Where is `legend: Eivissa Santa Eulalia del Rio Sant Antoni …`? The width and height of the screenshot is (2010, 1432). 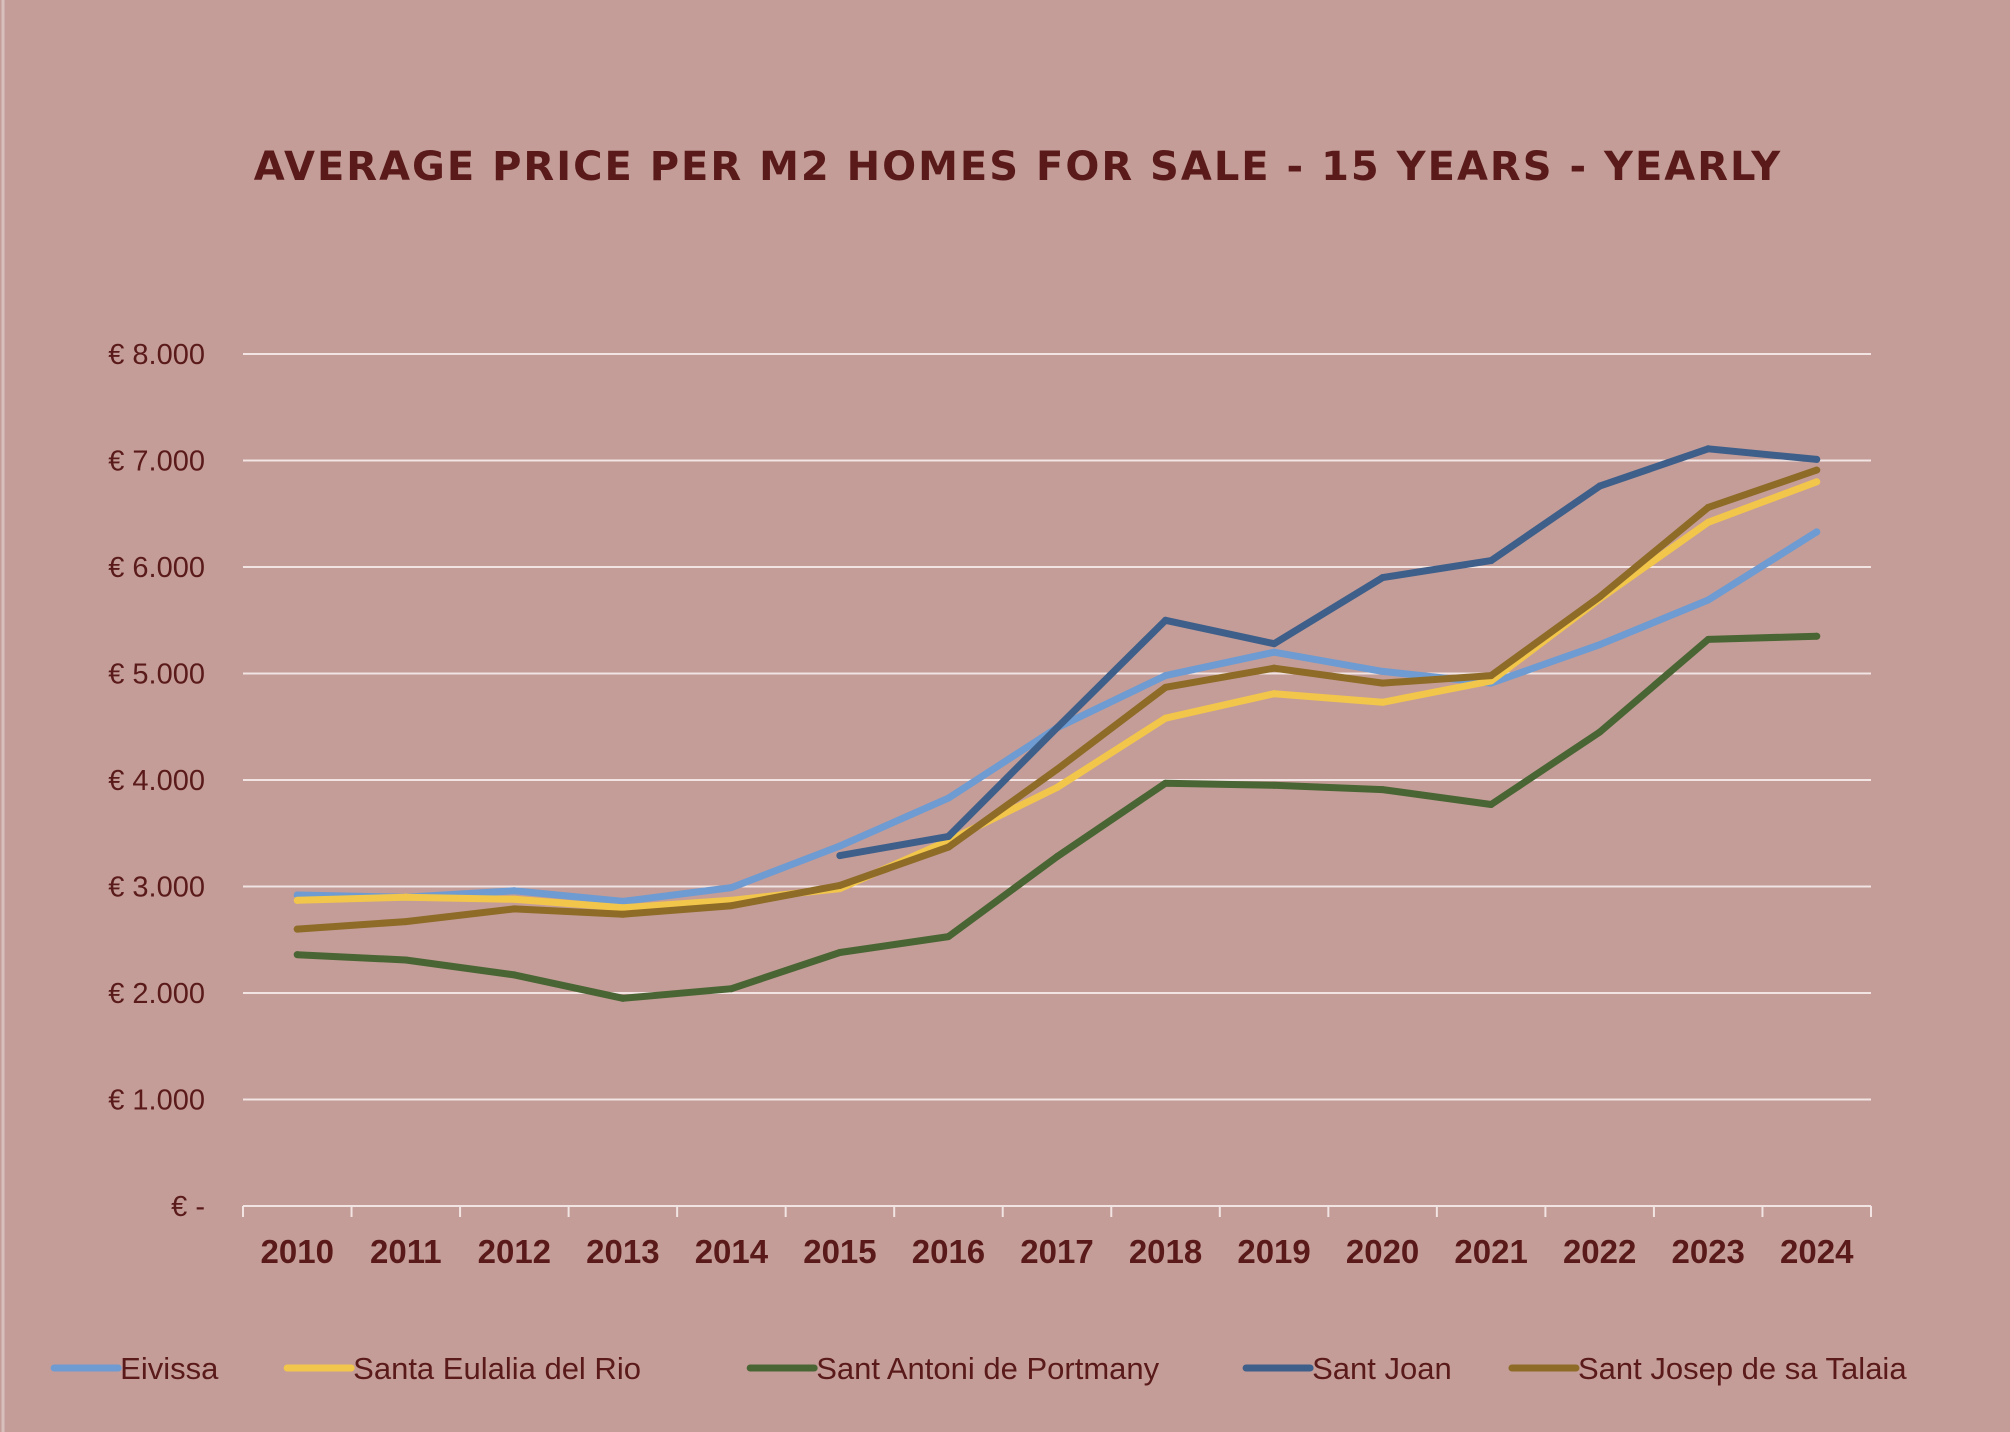 legend: Eivissa Santa Eulalia del Rio Sant Antoni … is located at coordinates (978, 1368).